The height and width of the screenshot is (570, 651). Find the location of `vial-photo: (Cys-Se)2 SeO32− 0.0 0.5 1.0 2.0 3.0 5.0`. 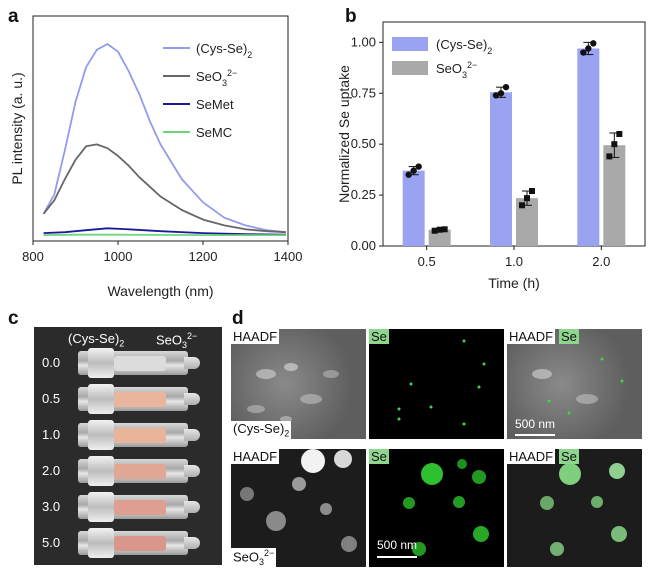

vial-photo: (Cys-Se)2 SeO32− 0.0 0.5 1.0 2.0 3.0 5.0 is located at coordinates (128, 446).